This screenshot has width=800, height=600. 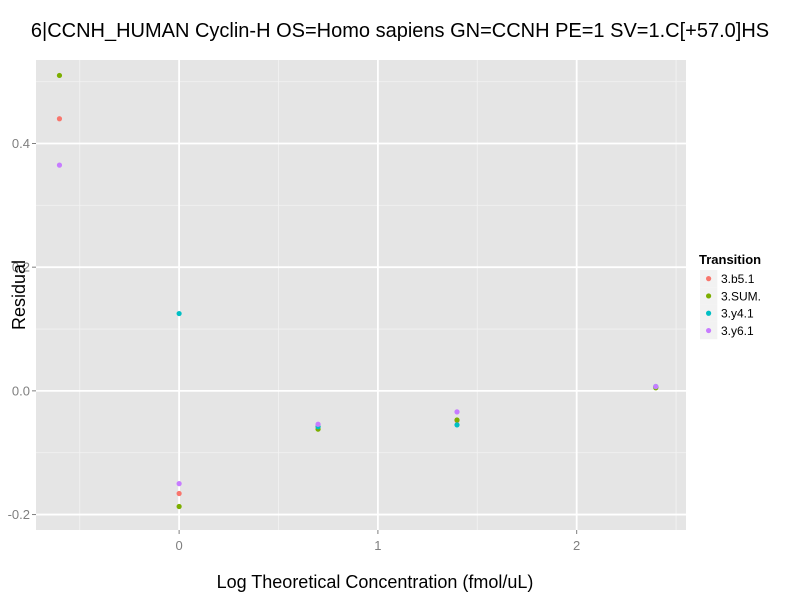 What do you see at coordinates (741, 296) in the screenshot?
I see `legend-label-3-sum: 3.SUM.` at bounding box center [741, 296].